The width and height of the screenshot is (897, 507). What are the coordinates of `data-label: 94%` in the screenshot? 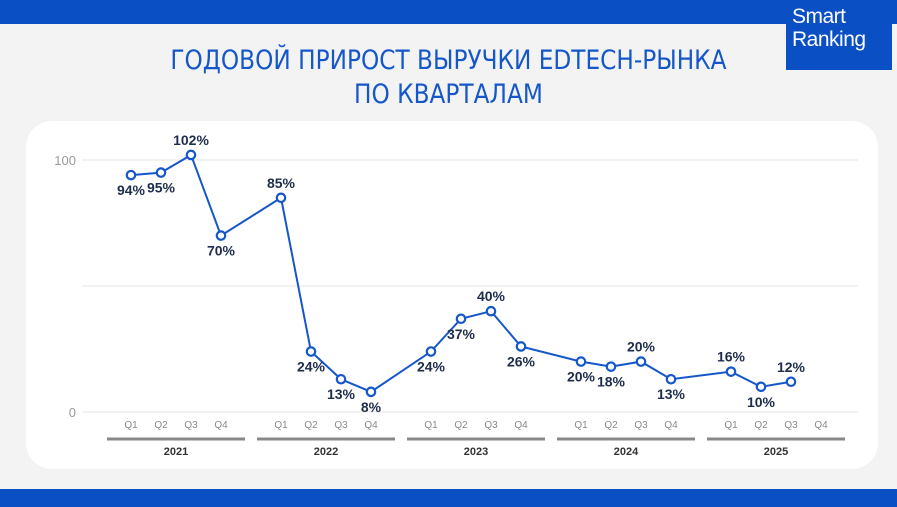 It's located at (131, 190).